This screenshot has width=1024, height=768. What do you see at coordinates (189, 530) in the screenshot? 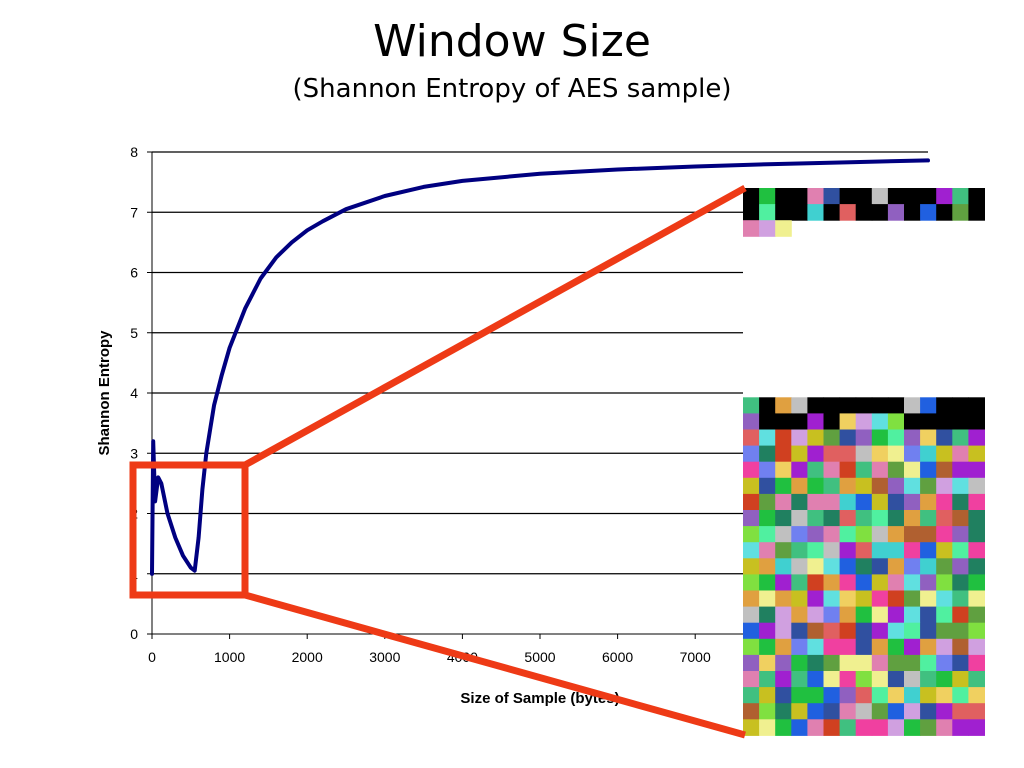
I see `highlight-box` at bounding box center [189, 530].